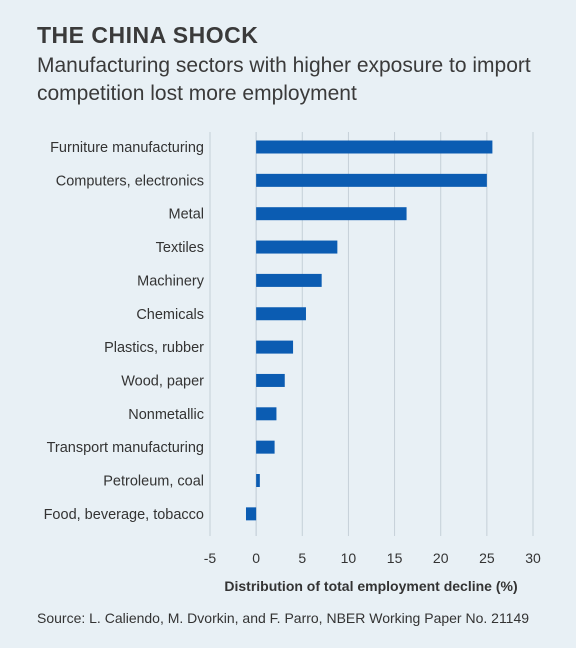 The height and width of the screenshot is (648, 576). I want to click on category-label: Textiles, so click(180, 248).